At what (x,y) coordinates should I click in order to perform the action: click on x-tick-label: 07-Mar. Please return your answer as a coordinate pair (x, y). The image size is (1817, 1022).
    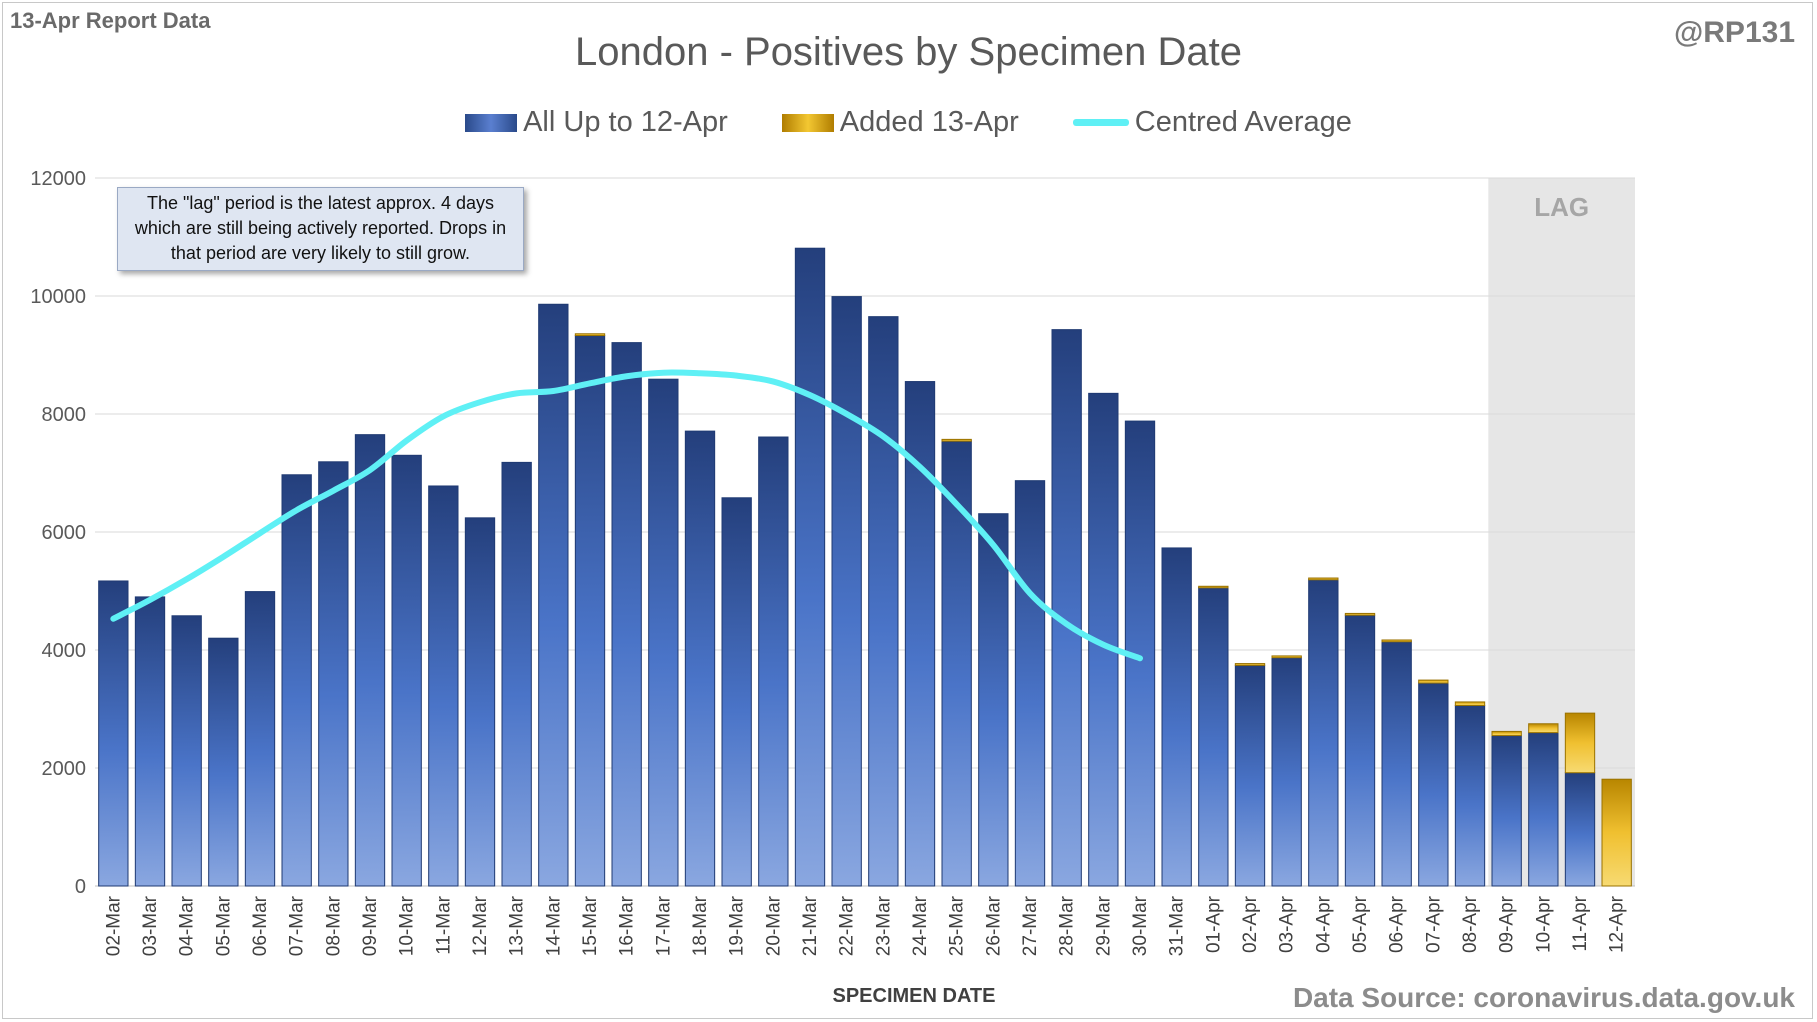
    Looking at the image, I should click on (297, 925).